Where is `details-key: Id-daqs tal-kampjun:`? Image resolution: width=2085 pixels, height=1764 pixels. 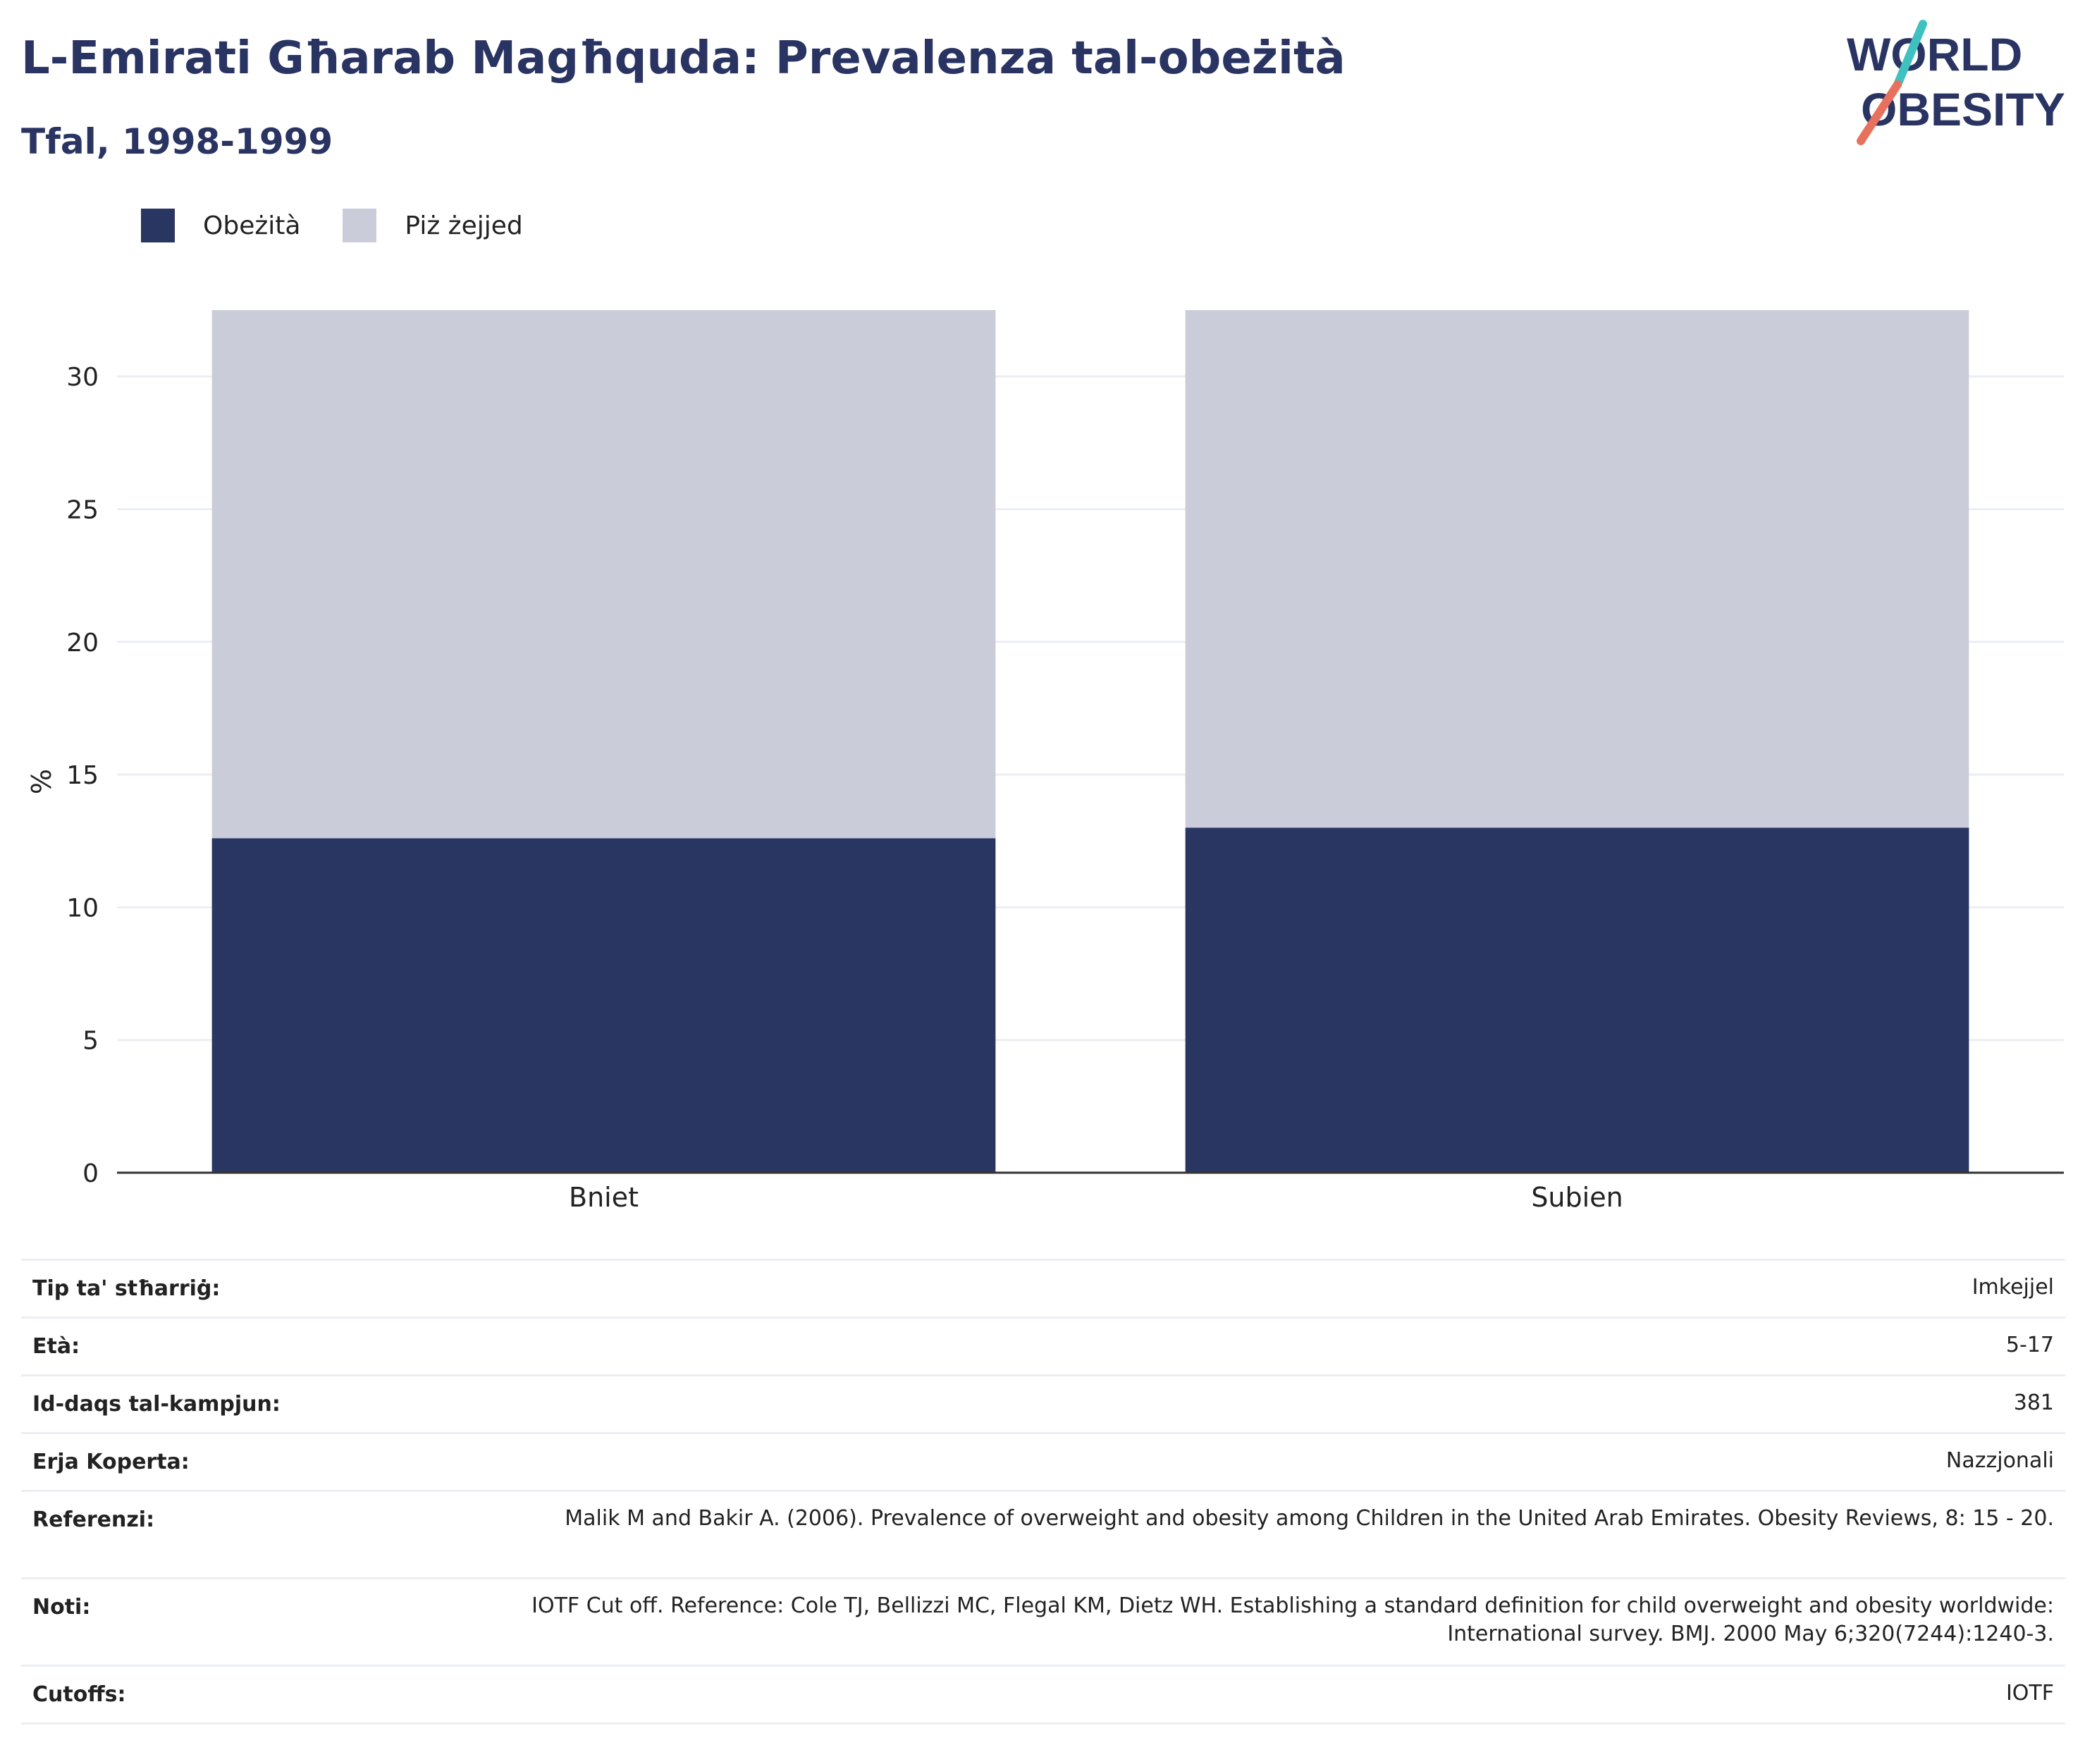
details-key: Id-daqs tal-kampjun: is located at coordinates (244, 1403).